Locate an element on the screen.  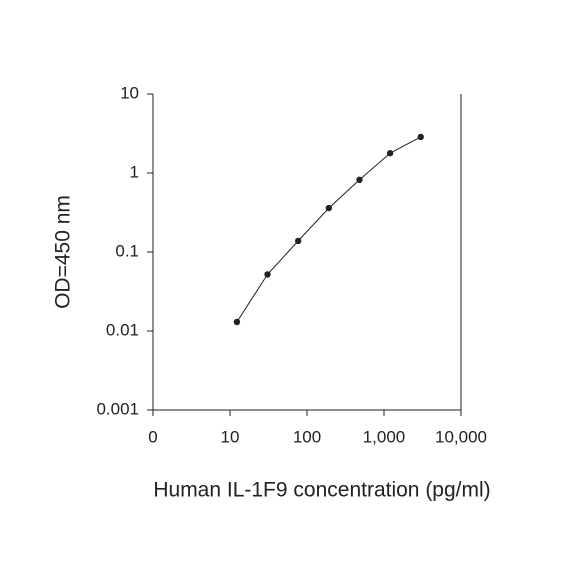
x-tick-label: 100 is located at coordinates (307, 436).